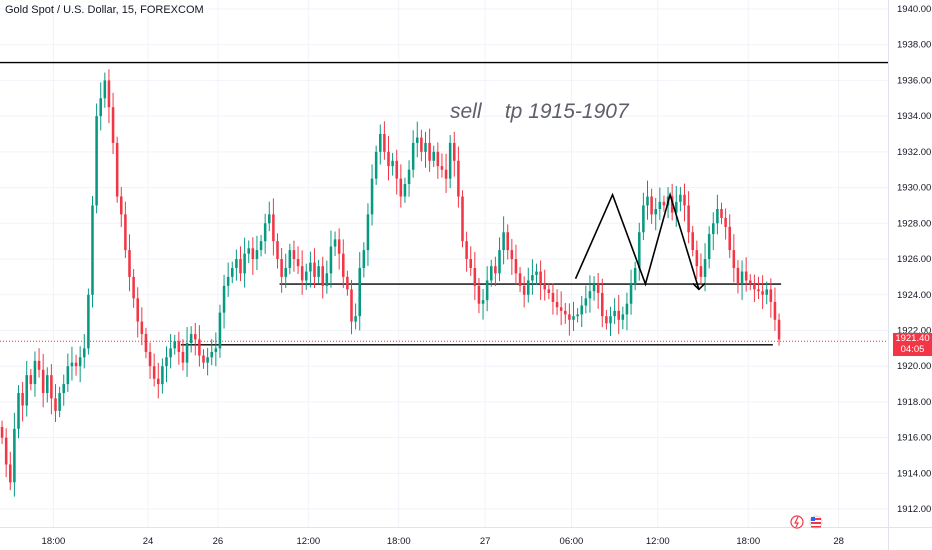 This screenshot has height=550, width=932. What do you see at coordinates (914, 188) in the screenshot?
I see `price-tick-label: 1930.00` at bounding box center [914, 188].